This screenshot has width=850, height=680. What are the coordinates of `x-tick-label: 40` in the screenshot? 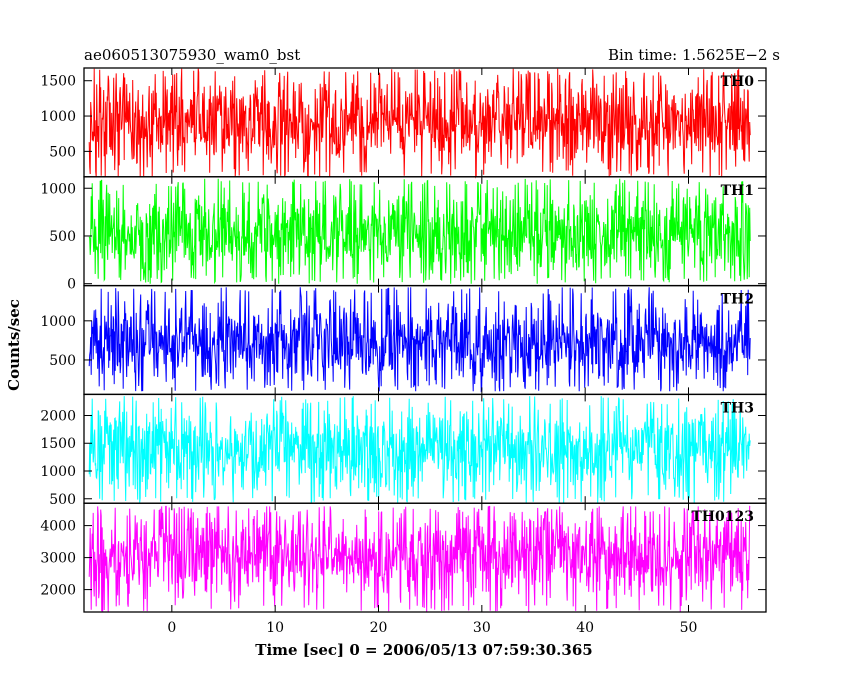 It's located at (585, 628).